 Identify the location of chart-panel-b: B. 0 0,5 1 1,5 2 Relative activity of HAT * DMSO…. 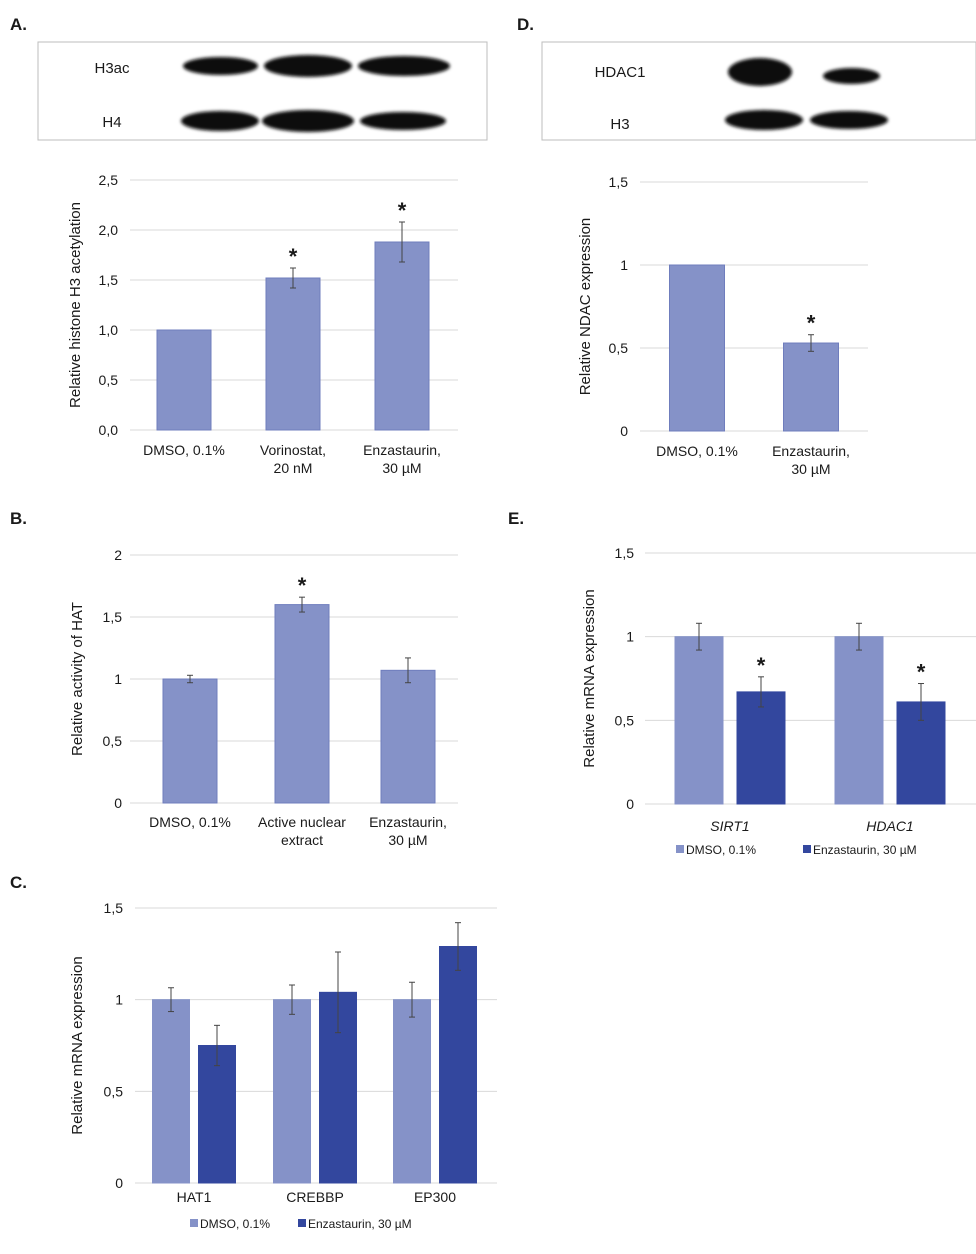
(234, 678).